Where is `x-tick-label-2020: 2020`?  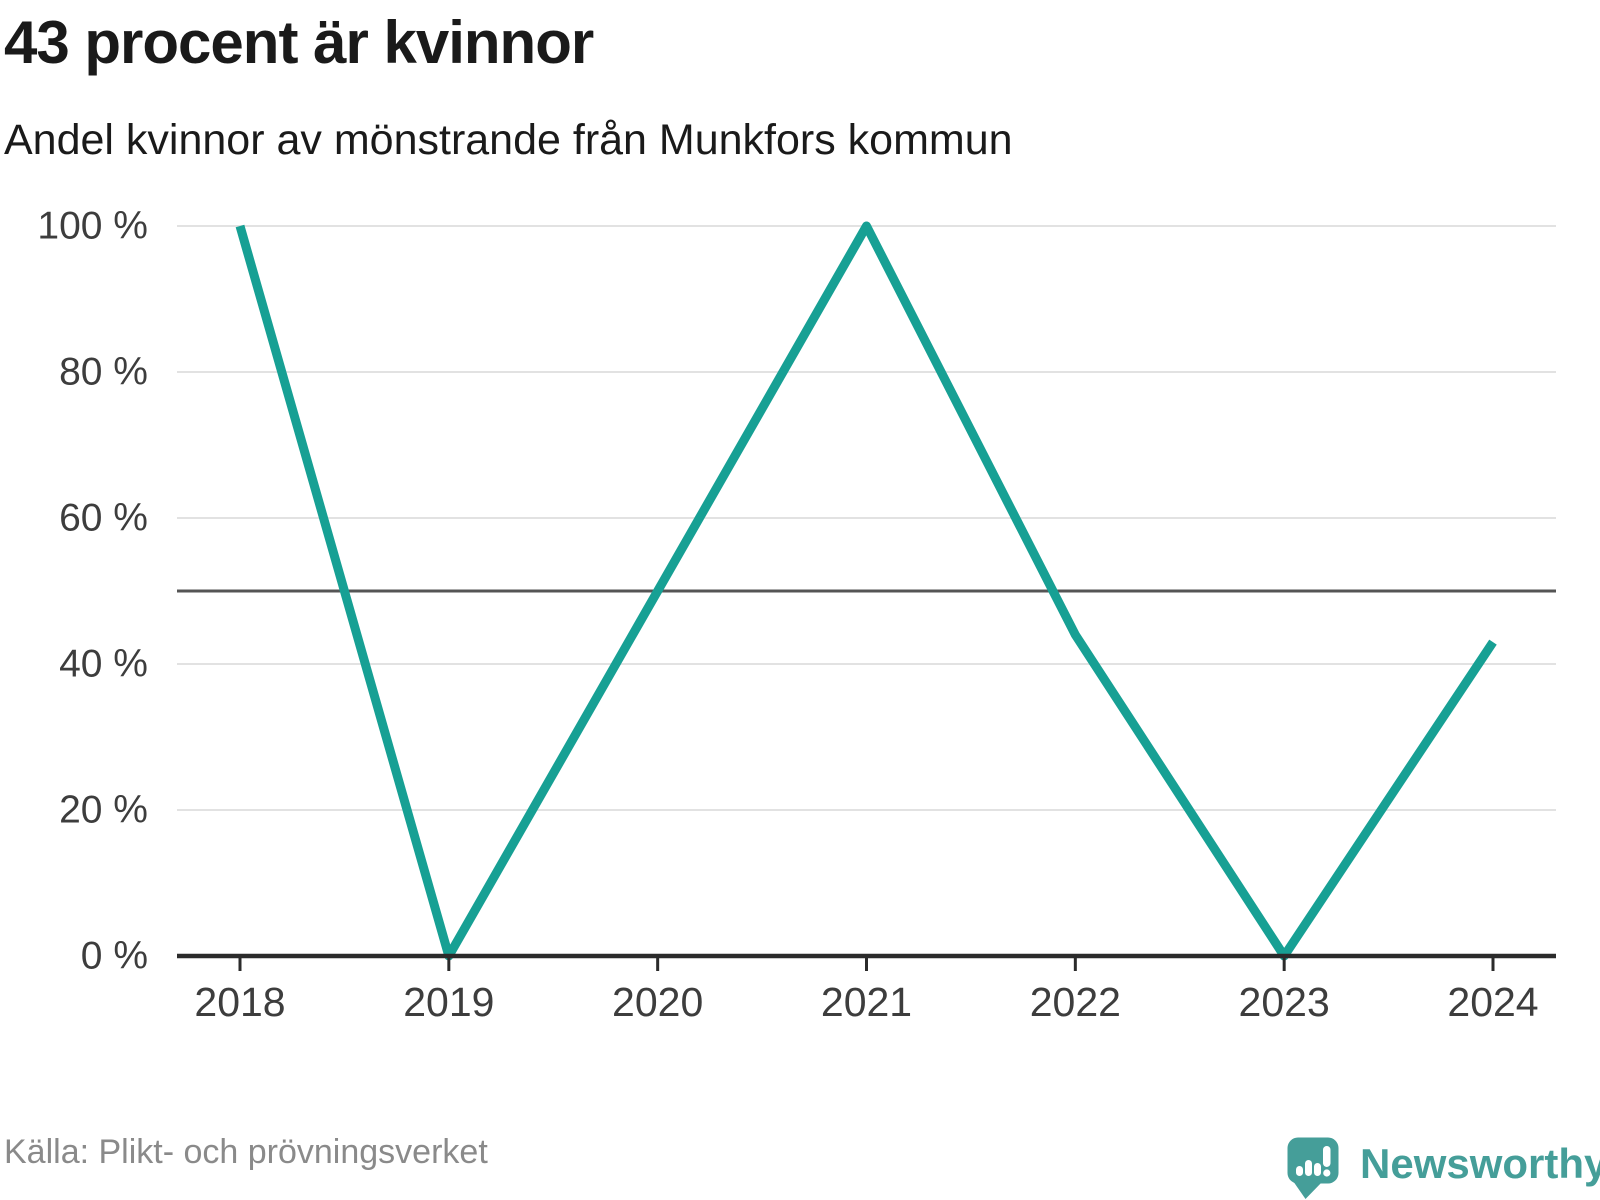 x-tick-label-2020: 2020 is located at coordinates (657, 1002).